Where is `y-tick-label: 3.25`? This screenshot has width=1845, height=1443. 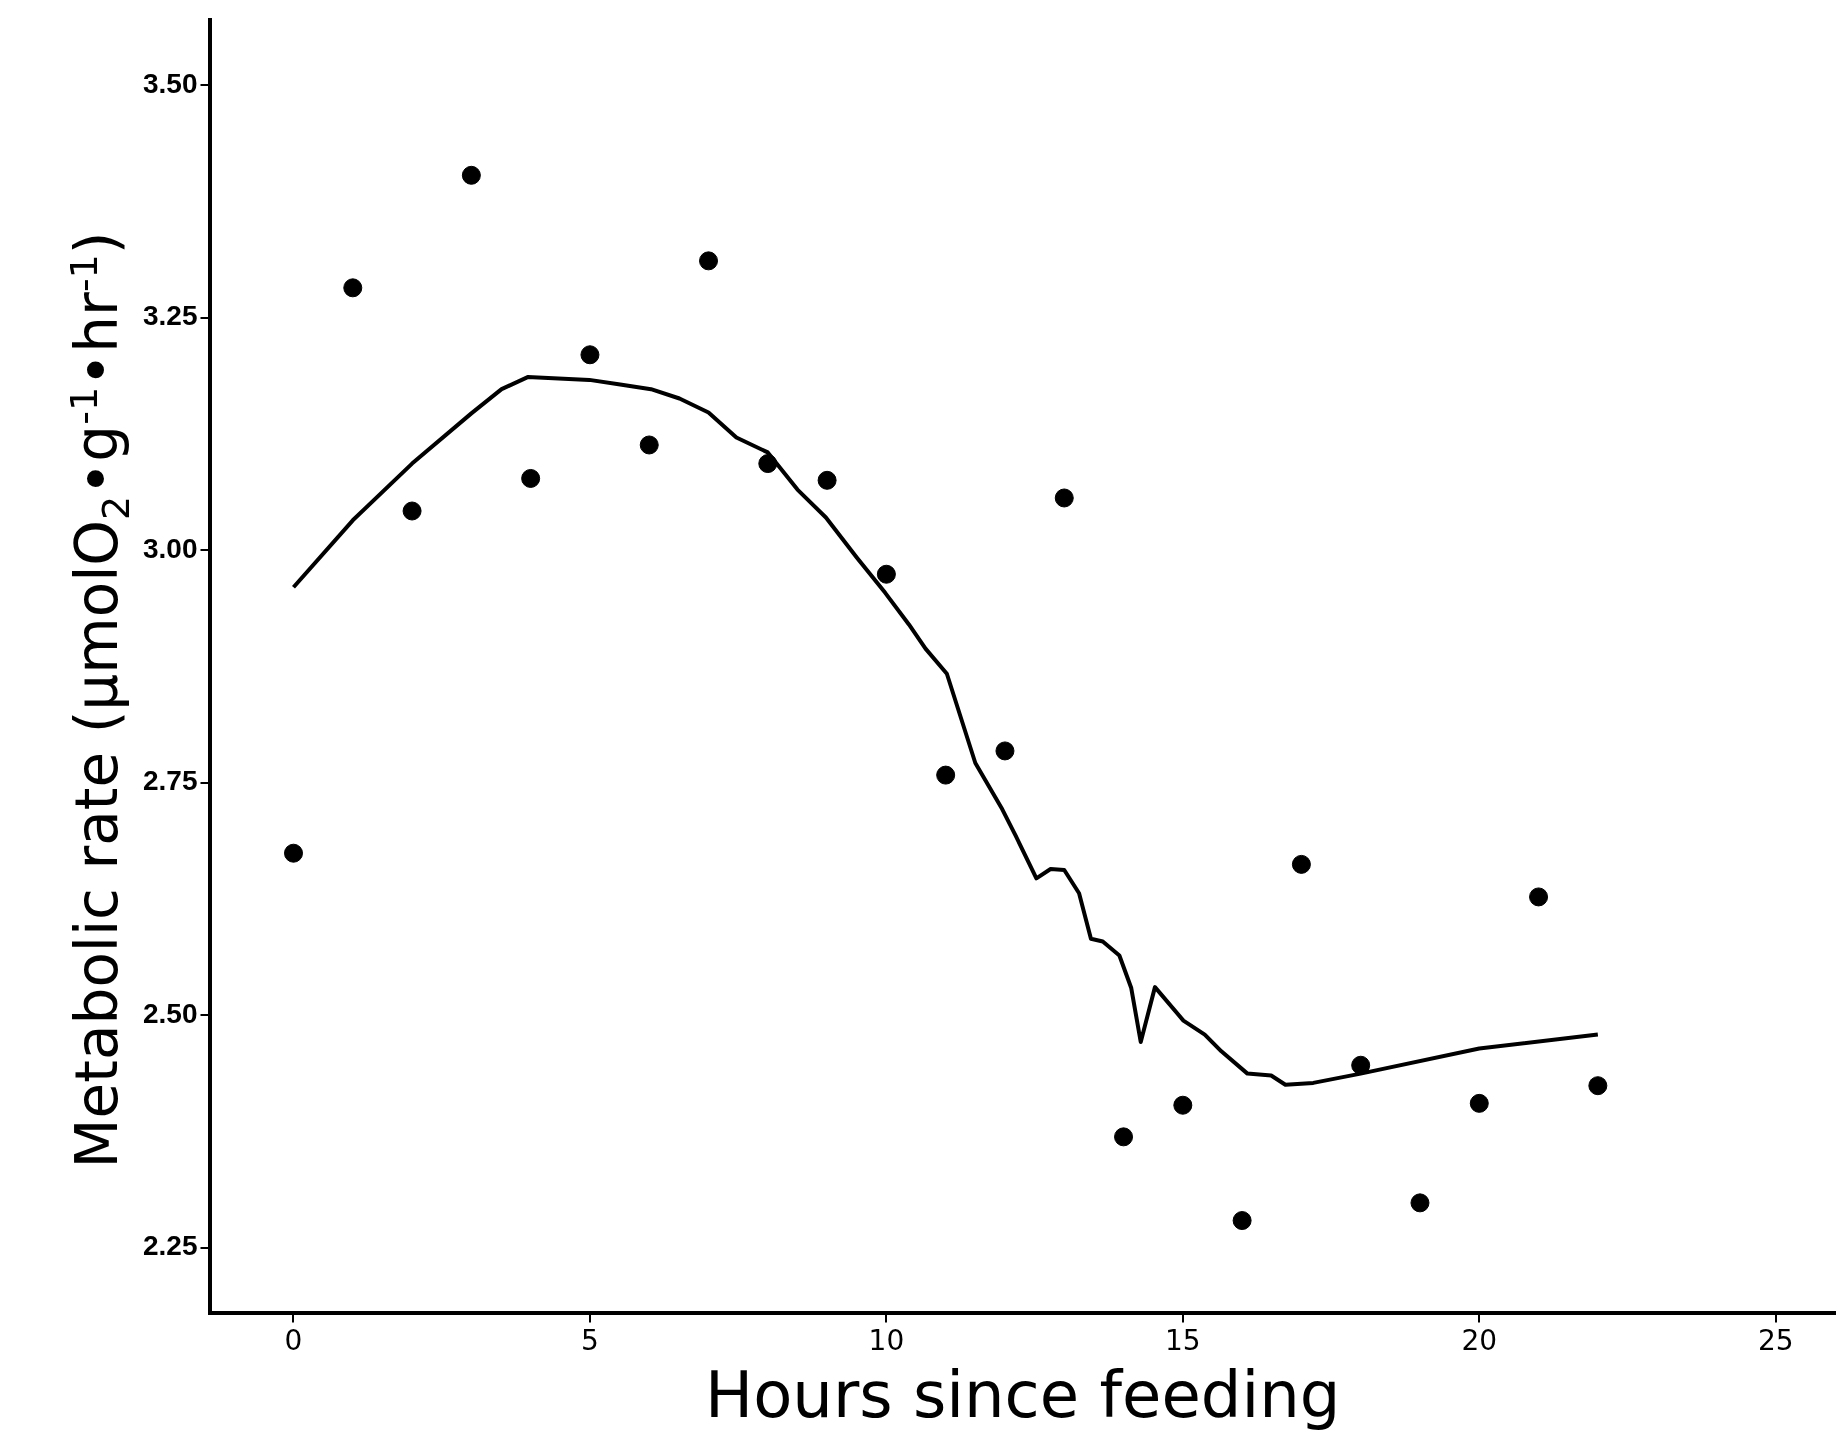
y-tick-label: 3.25 is located at coordinates (170, 316).